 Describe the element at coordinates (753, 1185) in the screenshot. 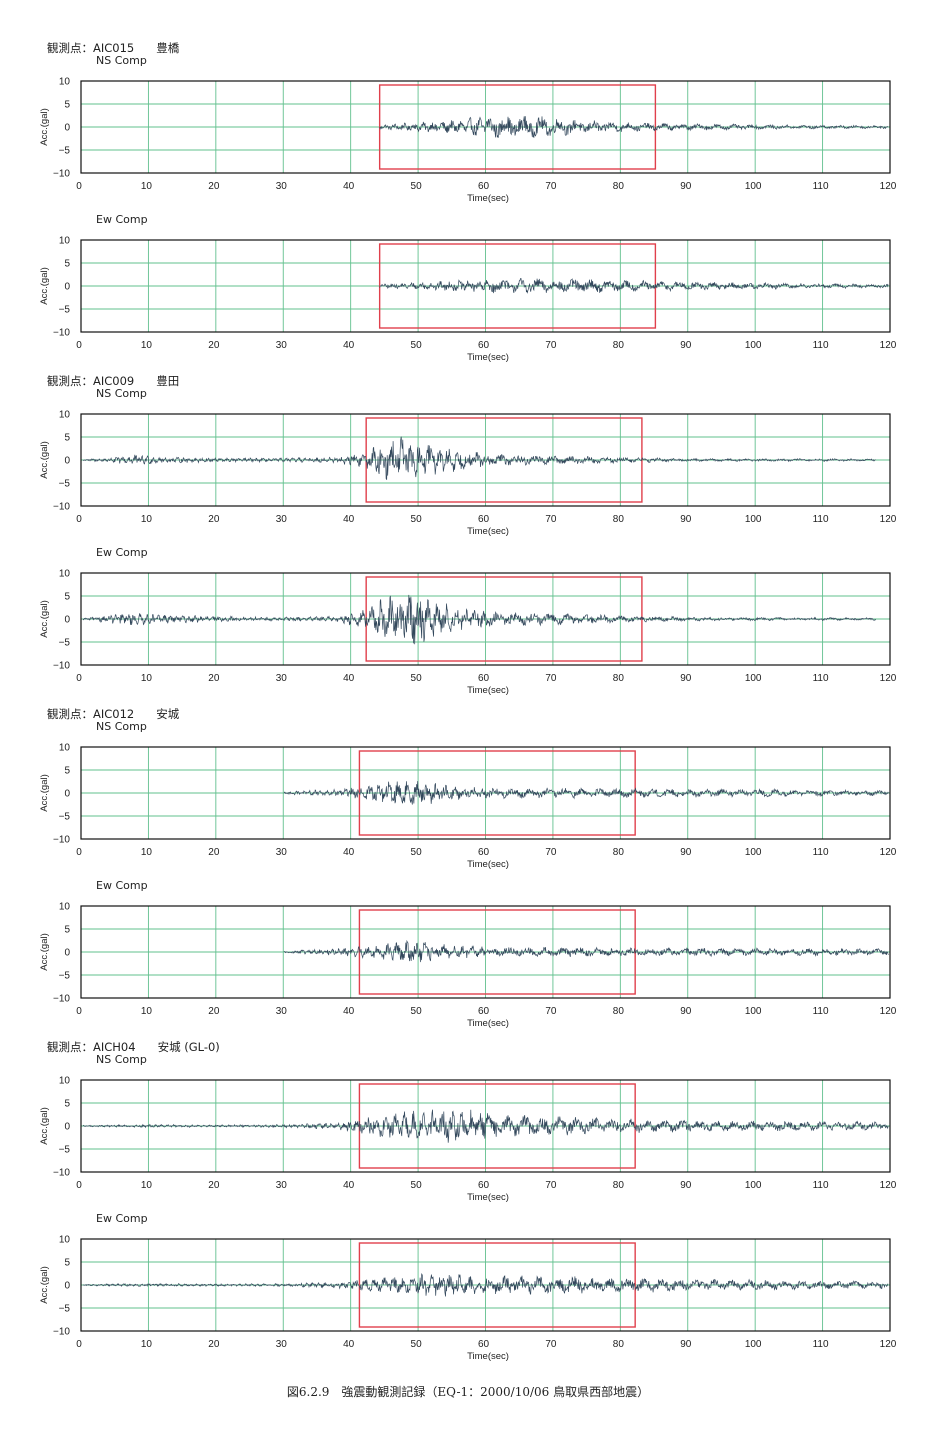

I see `x-tick-label: 100` at that location.